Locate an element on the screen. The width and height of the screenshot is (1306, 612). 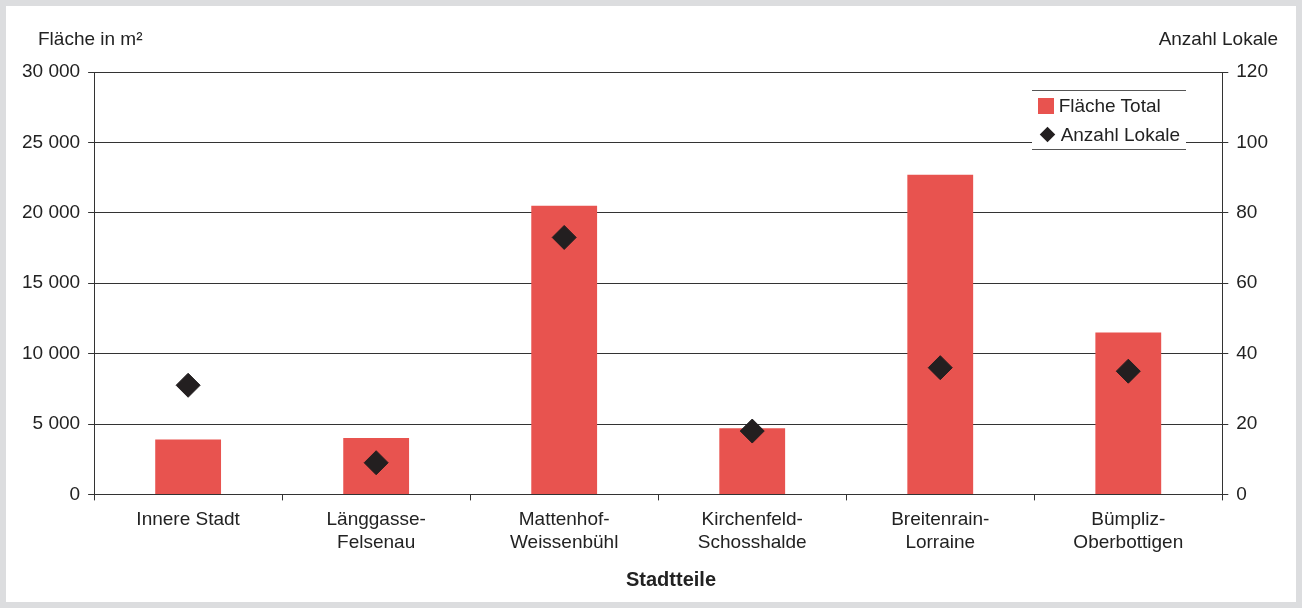
x-tick-label: Länggasse-Felsenau is located at coordinates (376, 530).